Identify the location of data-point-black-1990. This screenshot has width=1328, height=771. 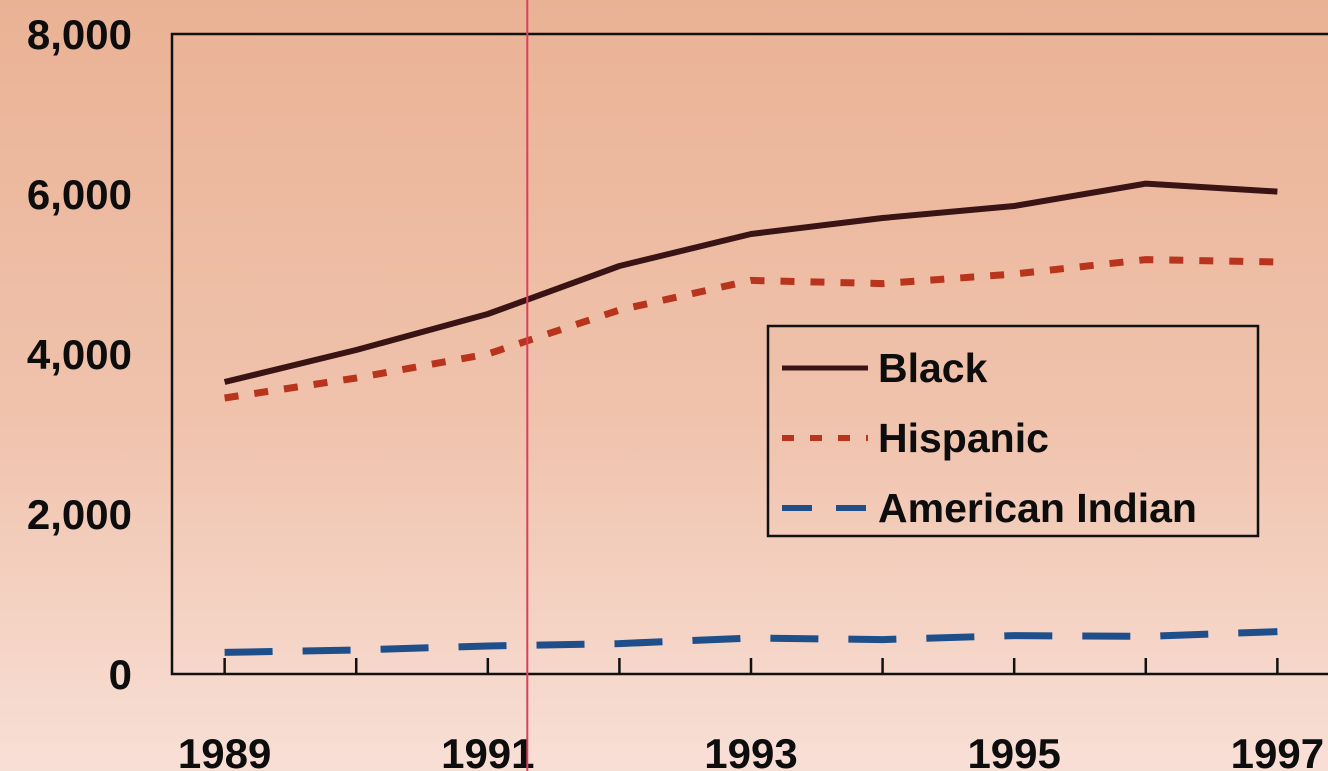
(356, 350).